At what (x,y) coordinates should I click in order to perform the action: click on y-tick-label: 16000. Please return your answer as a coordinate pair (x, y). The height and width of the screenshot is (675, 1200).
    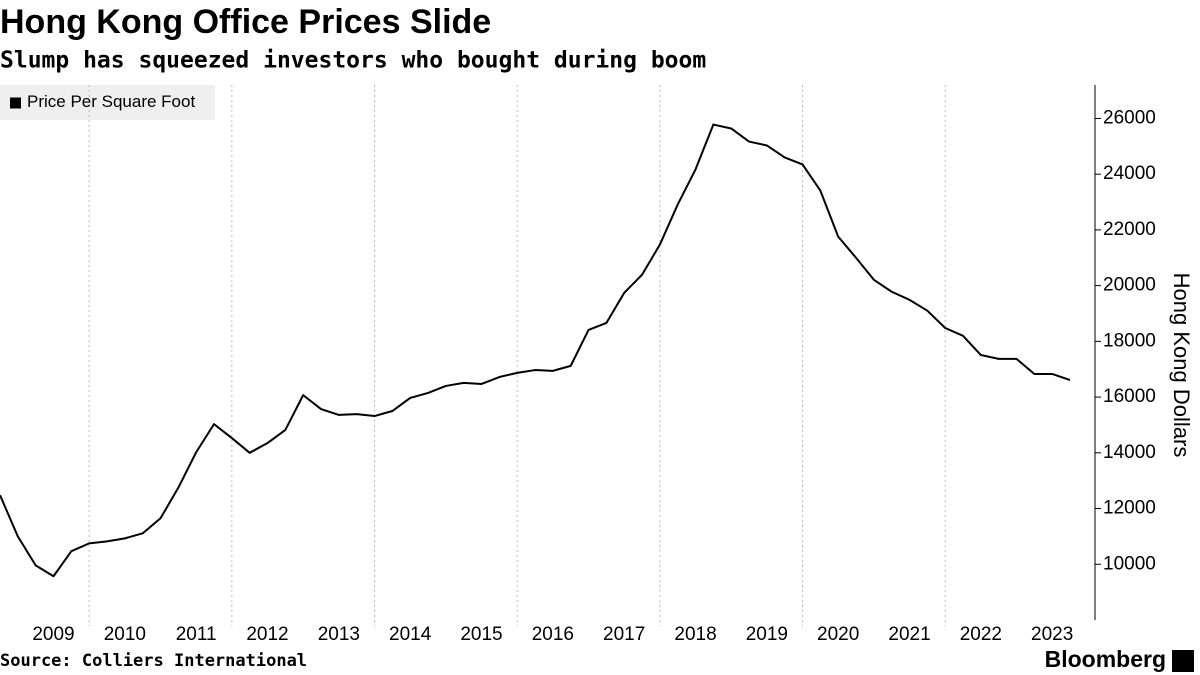
    Looking at the image, I should click on (1129, 396).